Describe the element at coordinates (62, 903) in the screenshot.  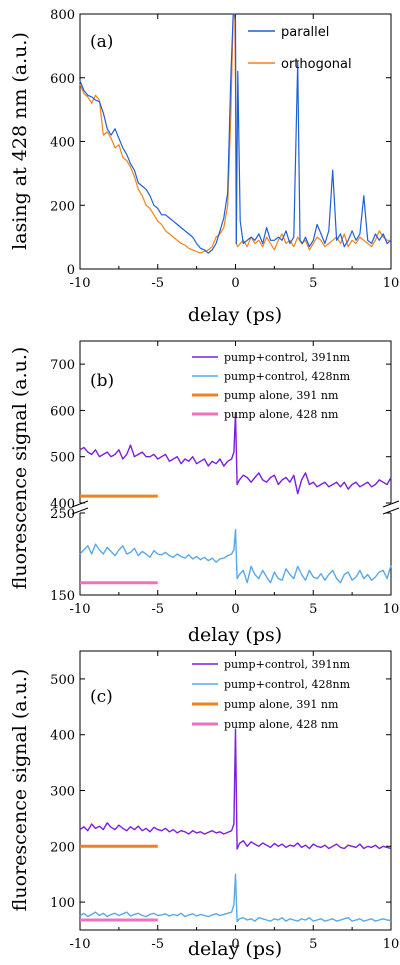
I see `y-tick-label: 100` at that location.